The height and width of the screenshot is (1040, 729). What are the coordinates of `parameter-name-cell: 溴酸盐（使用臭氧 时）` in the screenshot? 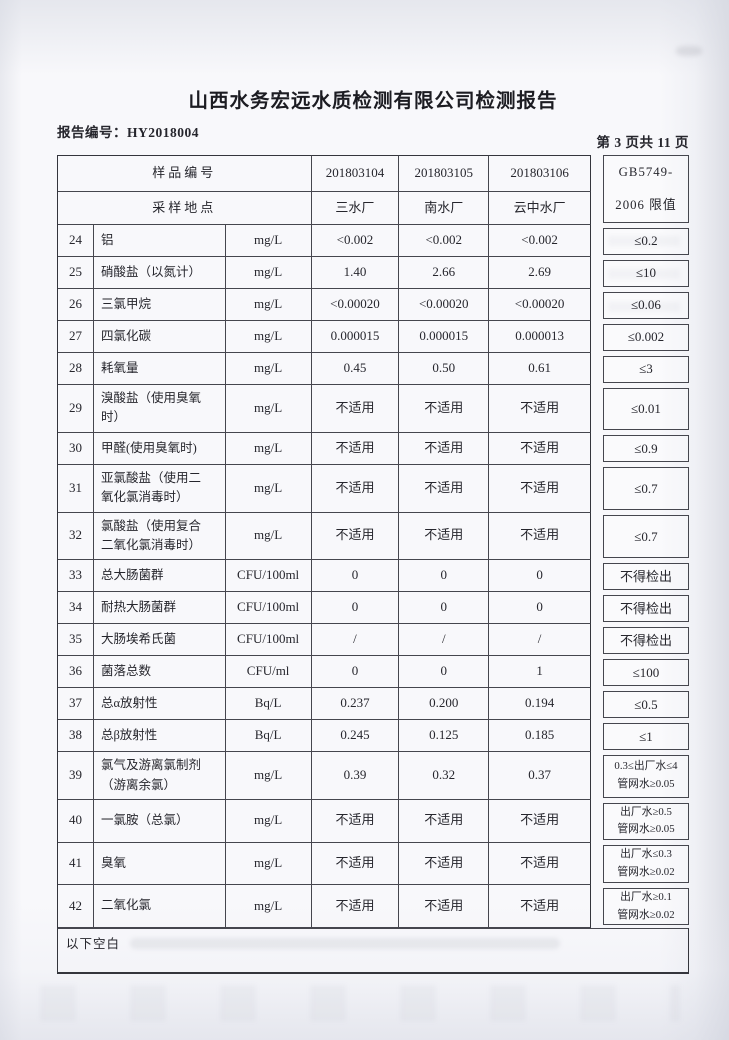 It's located at (159, 409).